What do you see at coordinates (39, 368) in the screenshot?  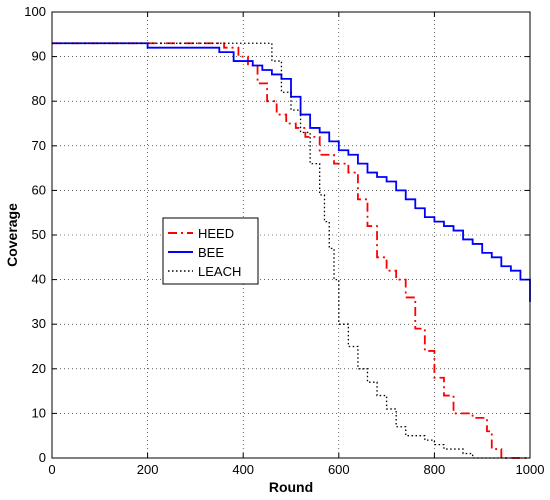 I see `y-tick-label: 20` at bounding box center [39, 368].